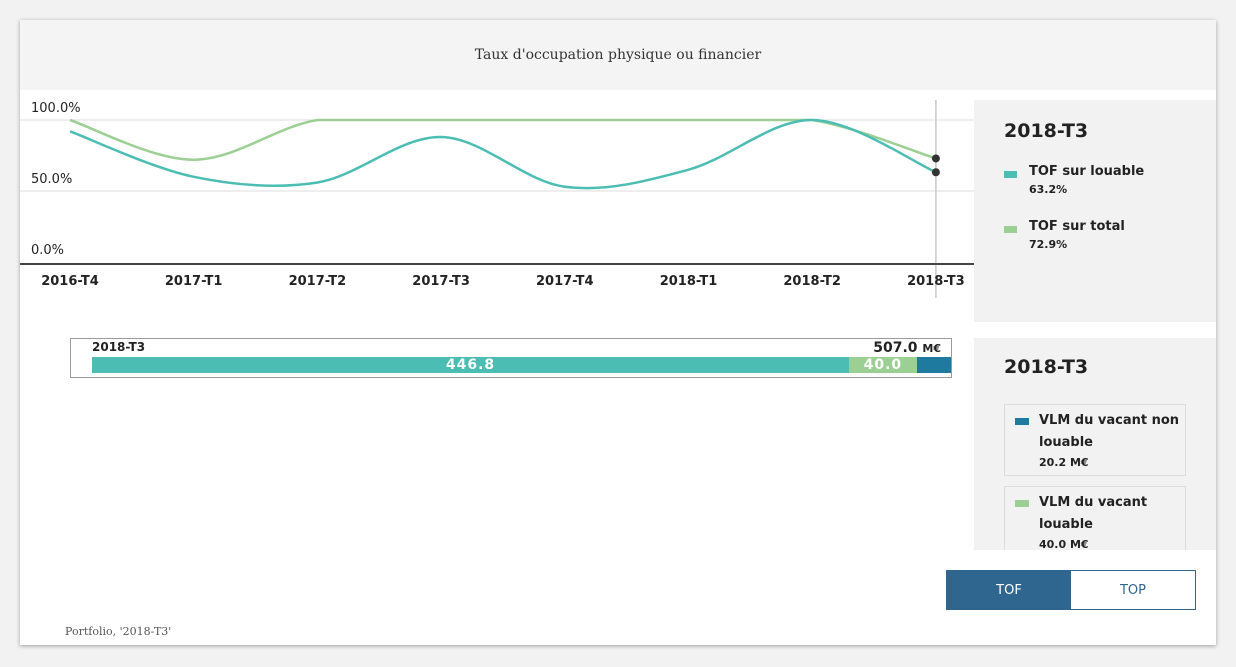 The image size is (1236, 667). What do you see at coordinates (689, 281) in the screenshot?
I see `x-tick-label: 2018-T1` at bounding box center [689, 281].